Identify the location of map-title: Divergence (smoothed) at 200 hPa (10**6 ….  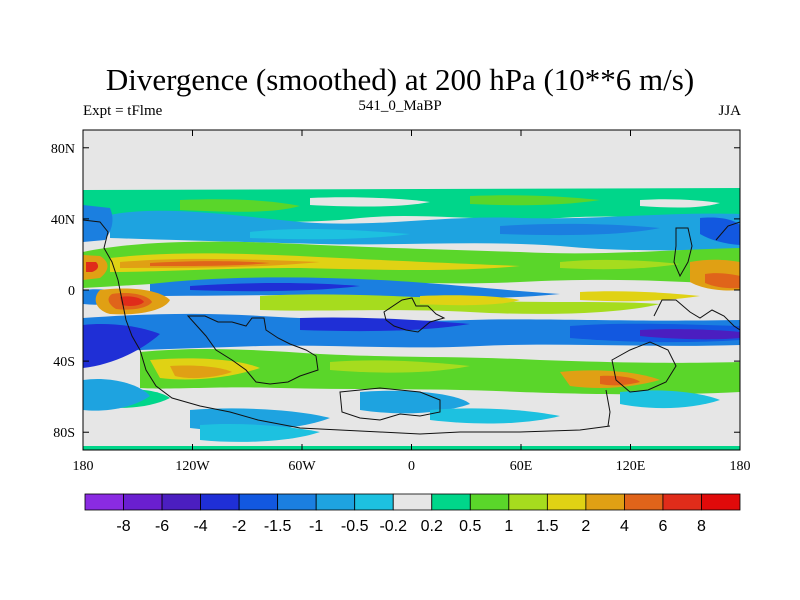
(400, 79).